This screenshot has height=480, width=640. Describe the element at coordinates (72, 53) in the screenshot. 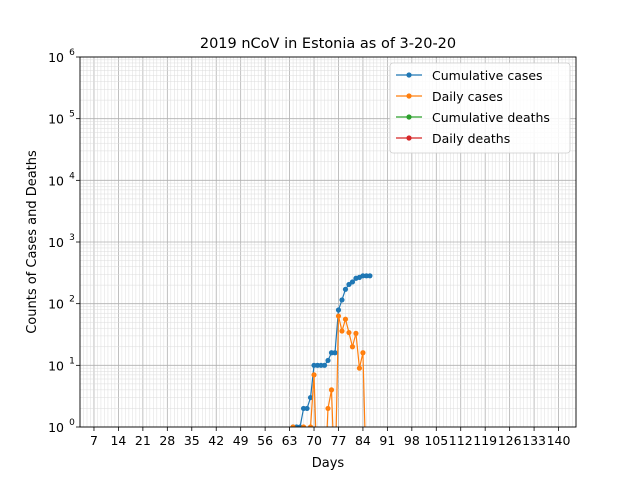

I see `y-tick-label-exponent: 6` at that location.